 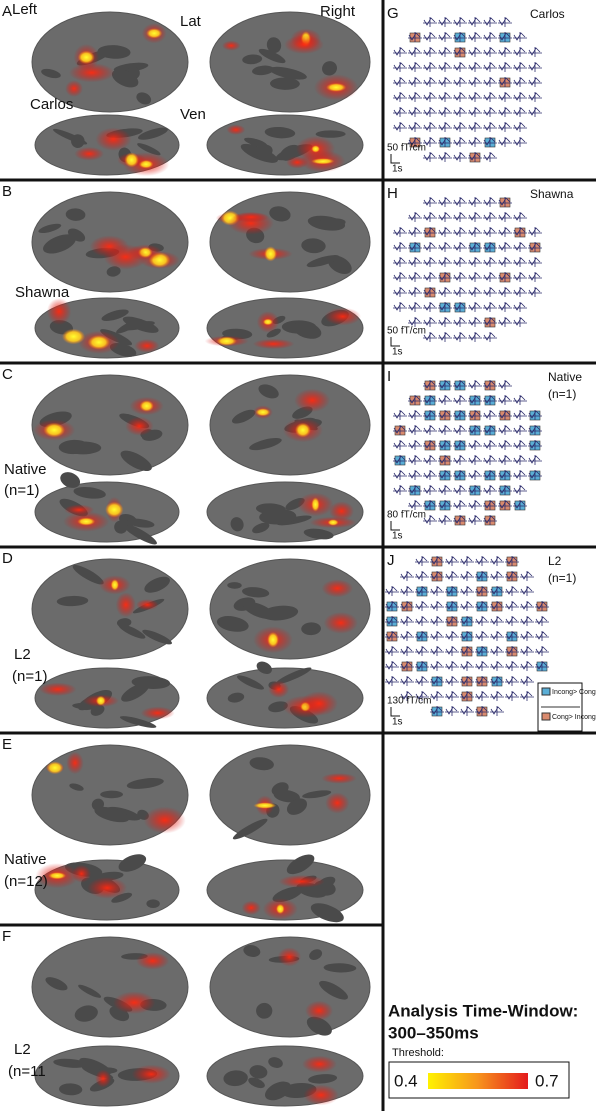 What do you see at coordinates (110, 609) in the screenshot?
I see `brain` at bounding box center [110, 609].